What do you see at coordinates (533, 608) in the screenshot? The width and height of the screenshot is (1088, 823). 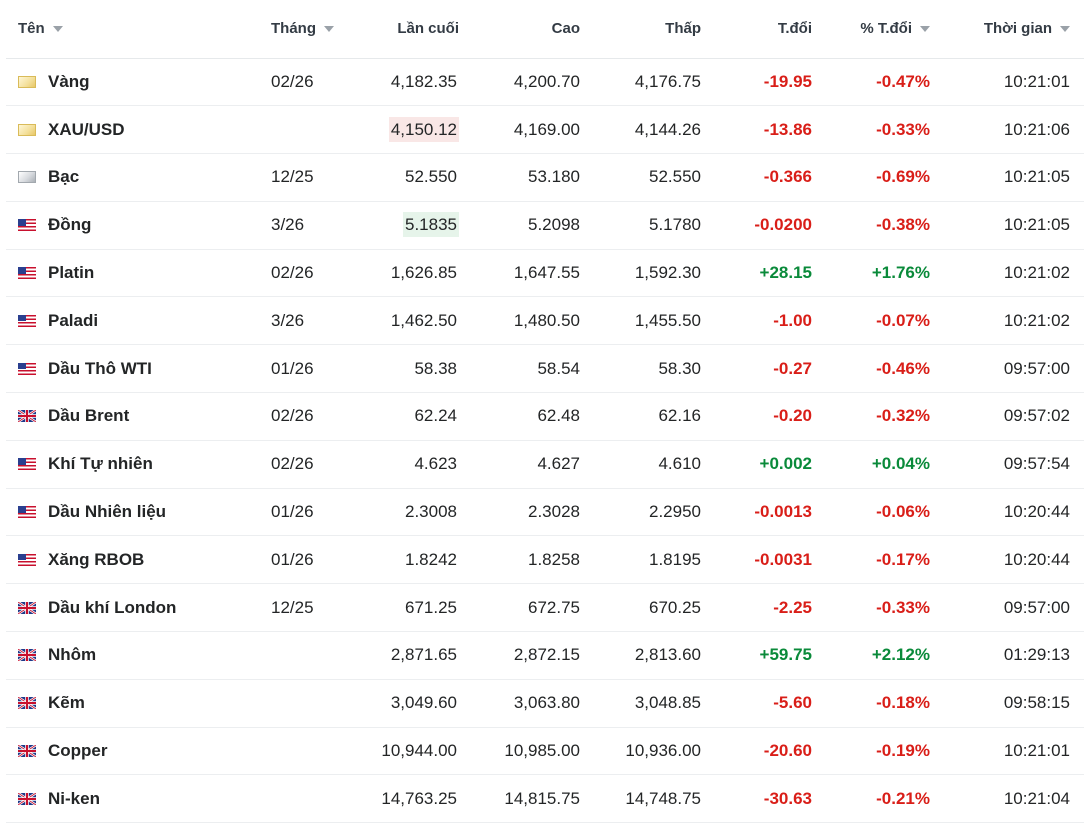 I see `high-cell: 672.75` at bounding box center [533, 608].